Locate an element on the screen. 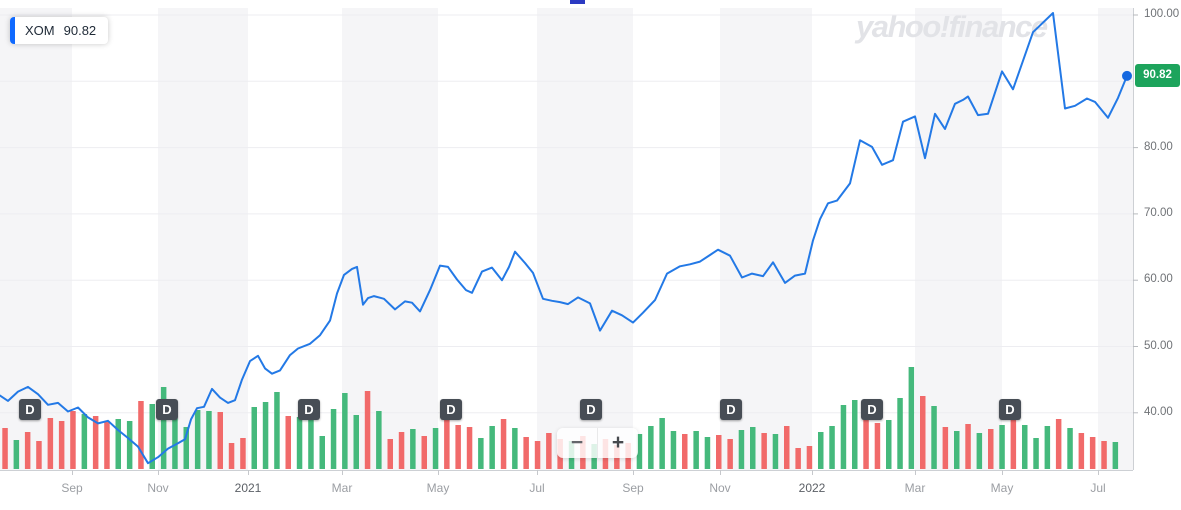  y-axis-label: 60.00 is located at coordinates (1158, 279).